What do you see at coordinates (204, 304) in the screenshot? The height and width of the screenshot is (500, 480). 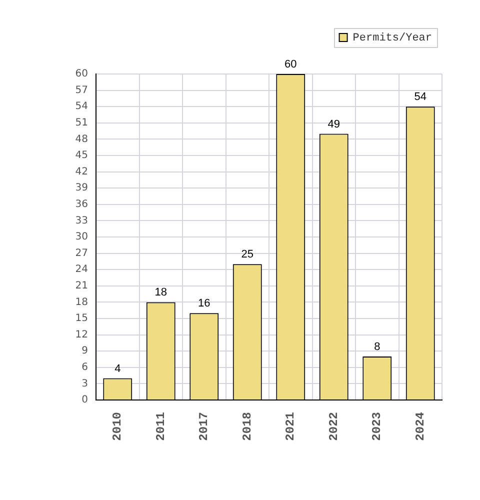 I see `data-label: 16` at bounding box center [204, 304].